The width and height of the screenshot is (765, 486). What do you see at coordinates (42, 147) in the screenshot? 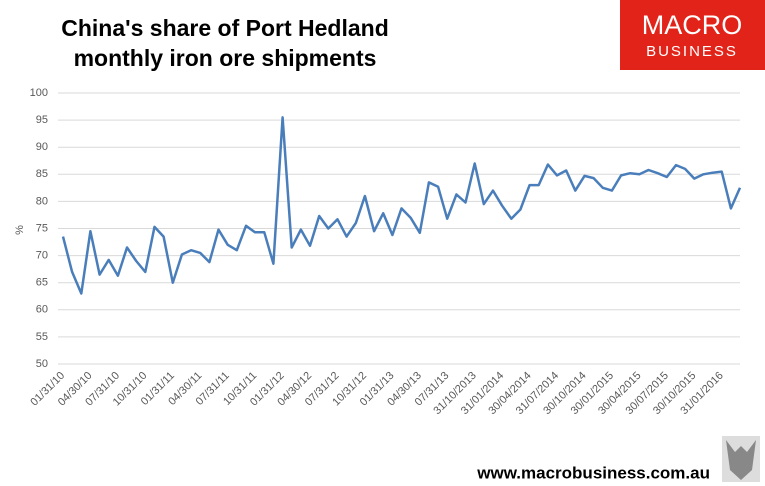
I see `y-tick-label: 90` at bounding box center [42, 147].